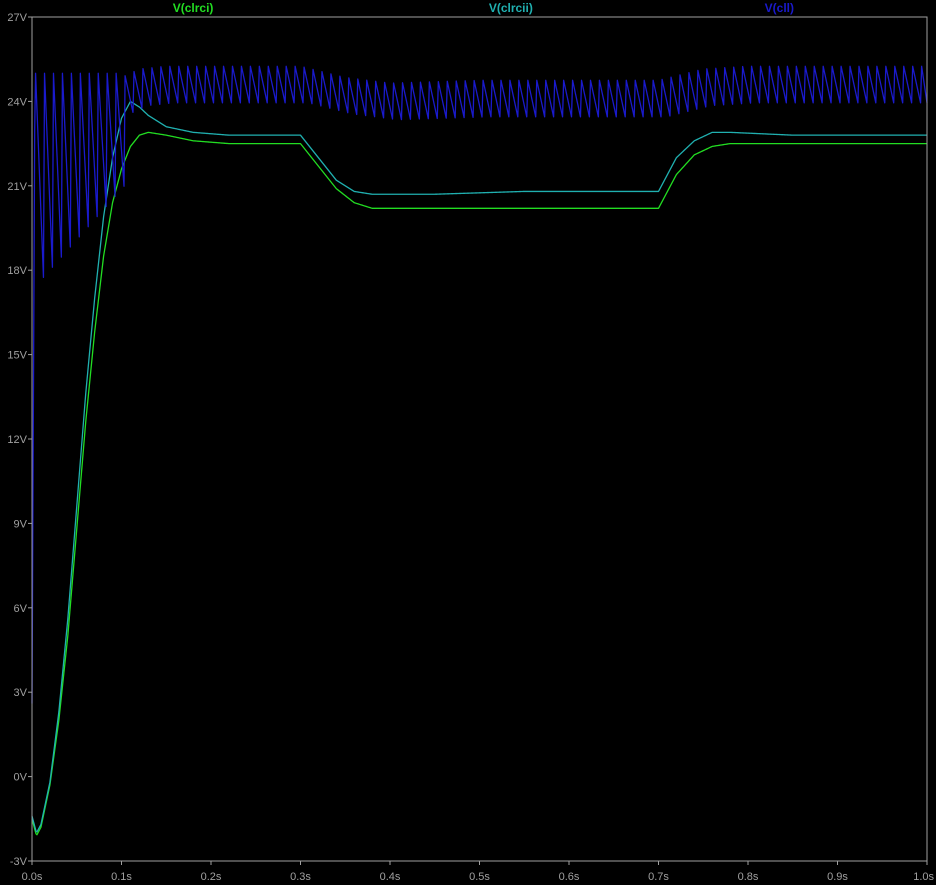 This screenshot has height=885, width=936. I want to click on y-tick-label: 3V, so click(21, 693).